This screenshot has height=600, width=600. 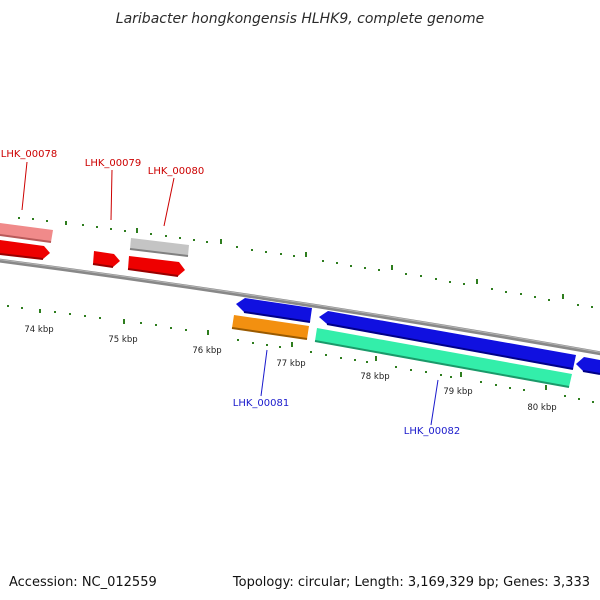 I want to click on scale-label-75kbp: 75 kbp, so click(x=122, y=340).